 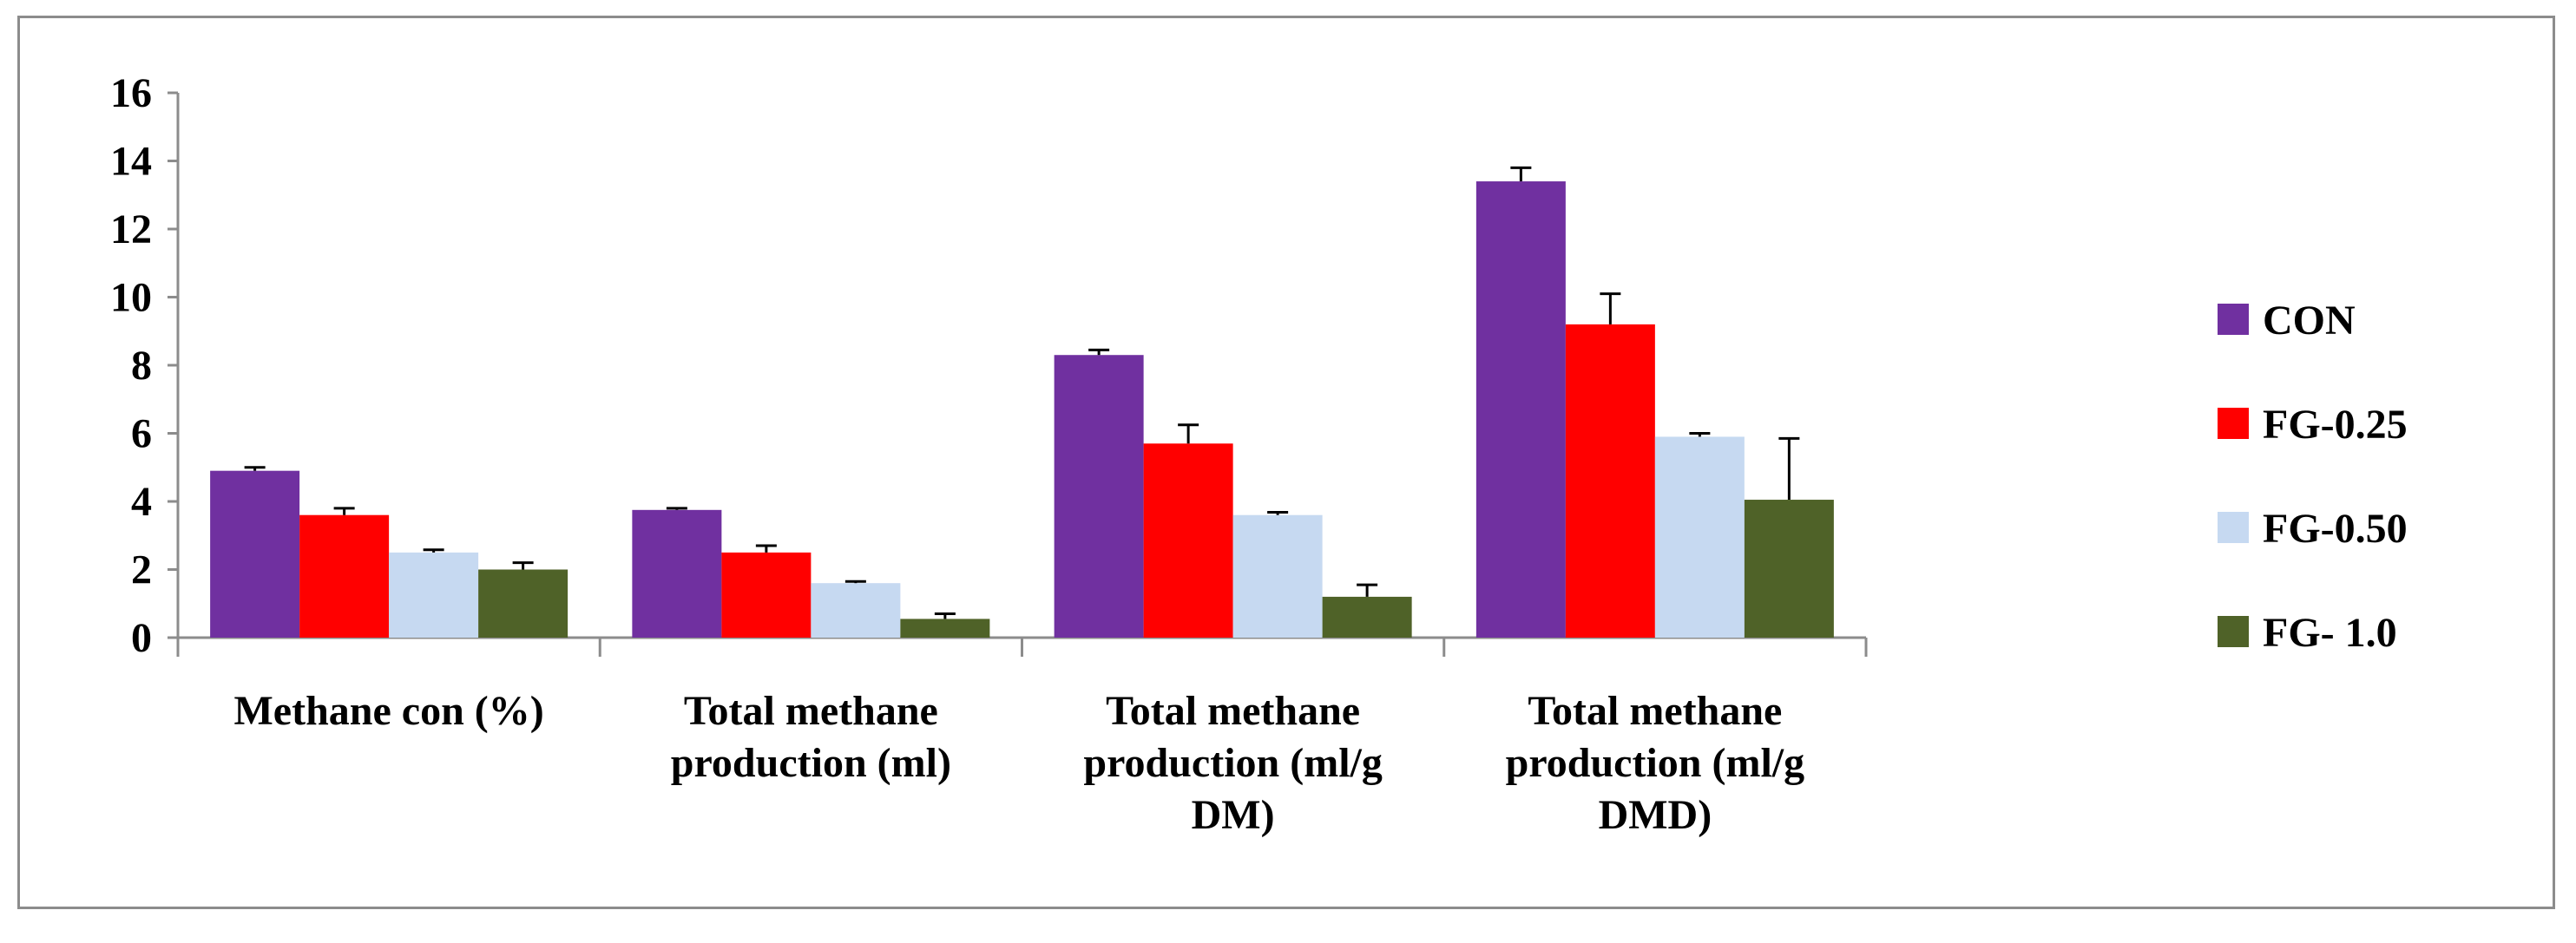 I want to click on y-tick-label: 0, so click(x=142, y=638).